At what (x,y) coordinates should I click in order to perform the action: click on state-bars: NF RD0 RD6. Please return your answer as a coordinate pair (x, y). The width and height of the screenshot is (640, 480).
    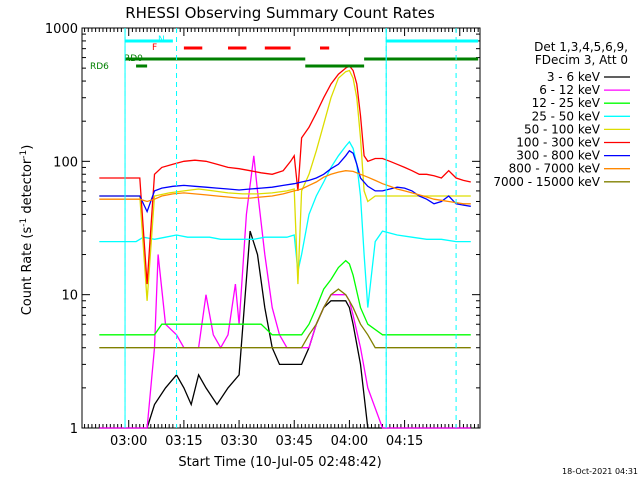
    Looking at the image, I should click on (284, 53).